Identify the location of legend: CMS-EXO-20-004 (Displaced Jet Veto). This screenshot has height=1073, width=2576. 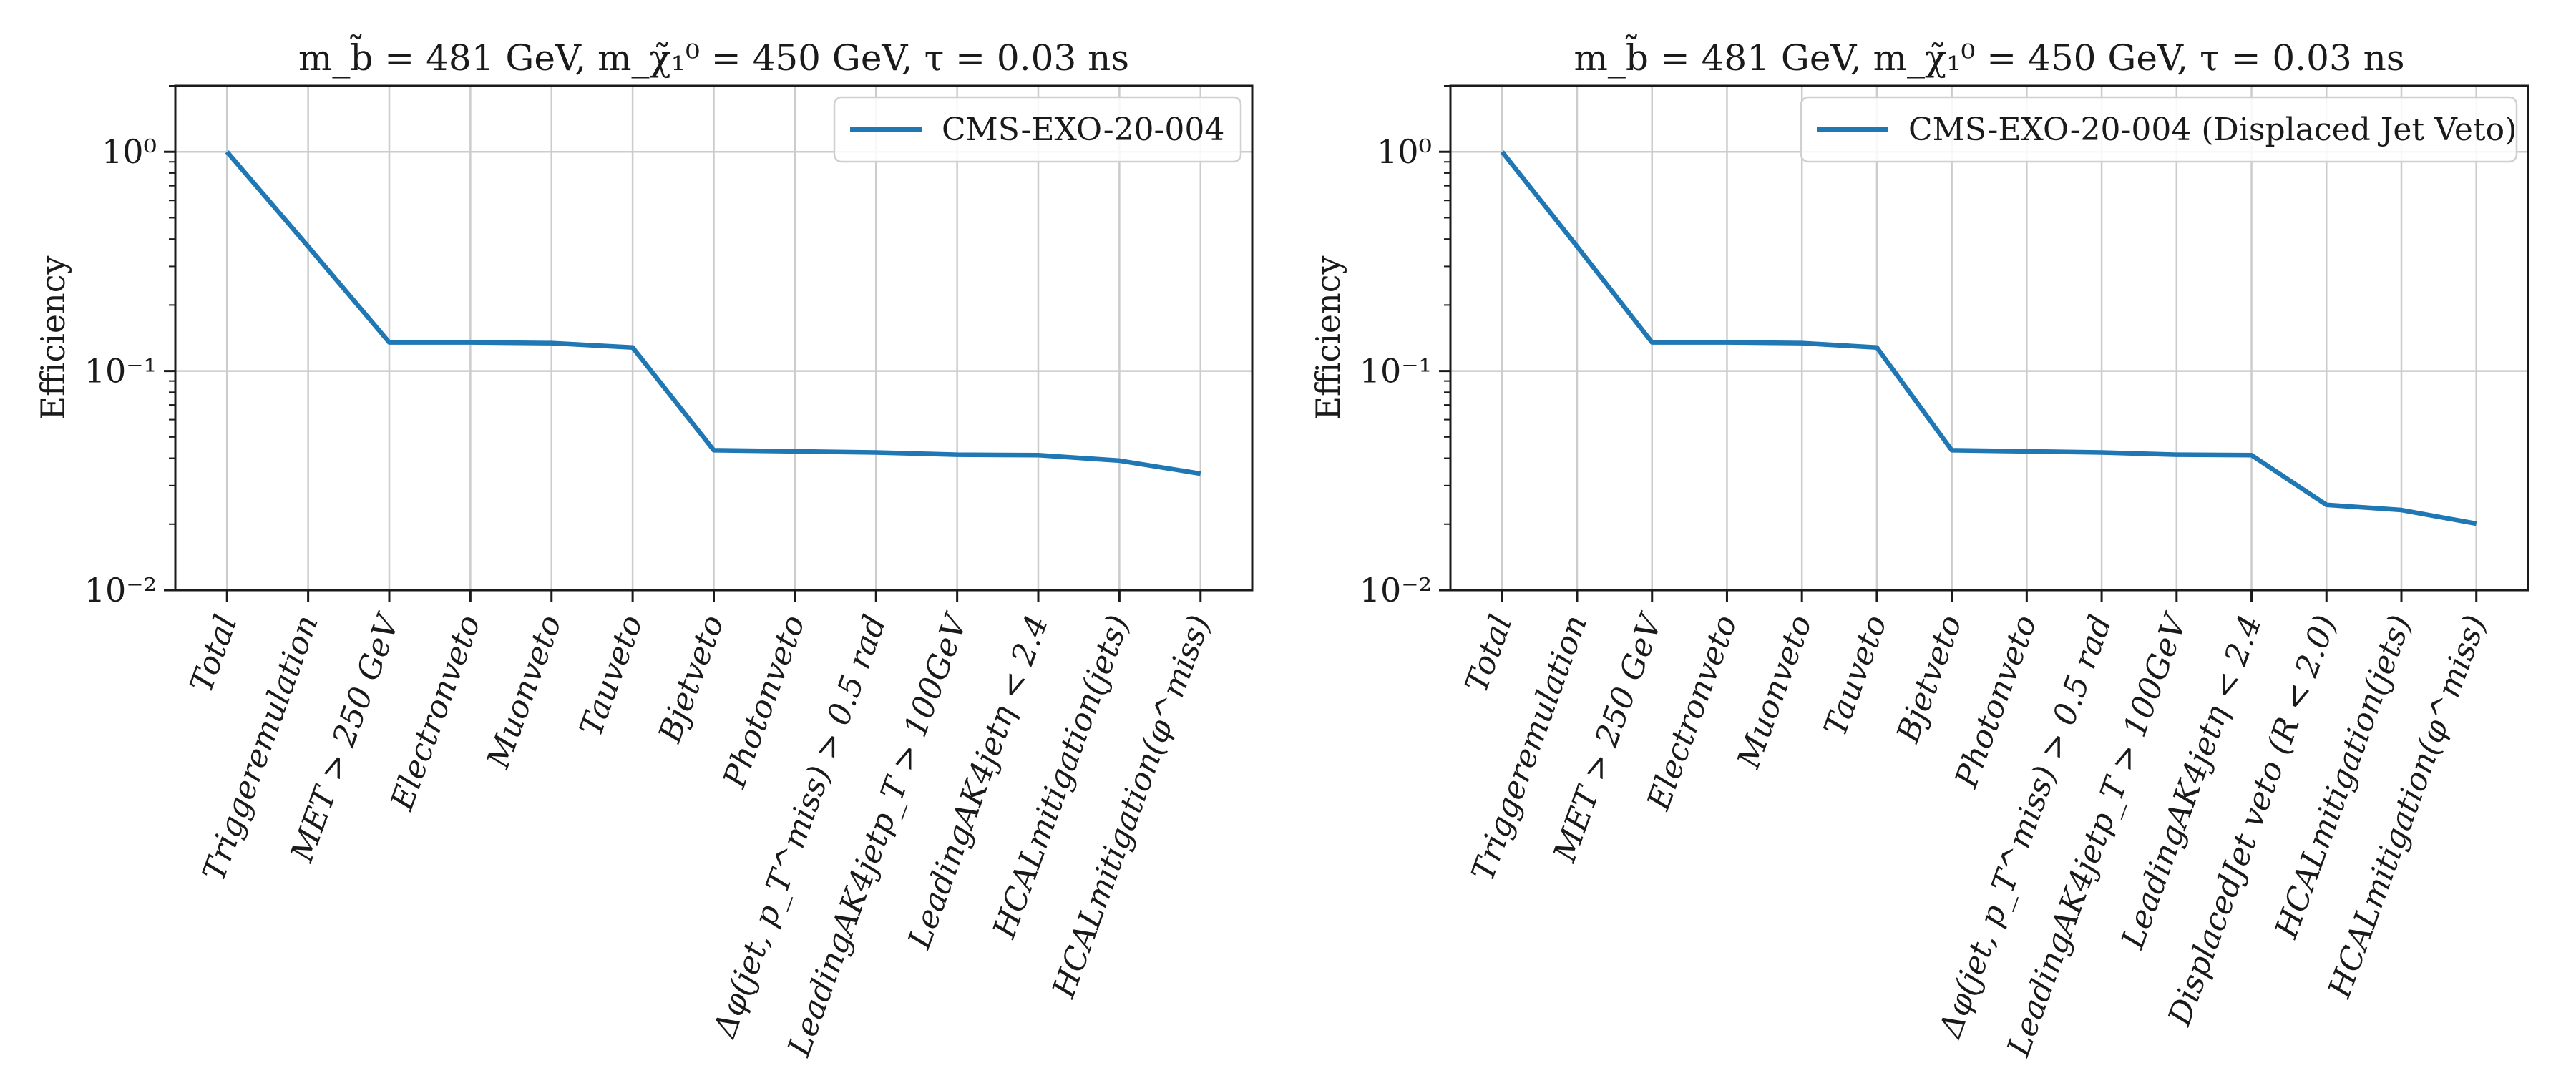
(2159, 129).